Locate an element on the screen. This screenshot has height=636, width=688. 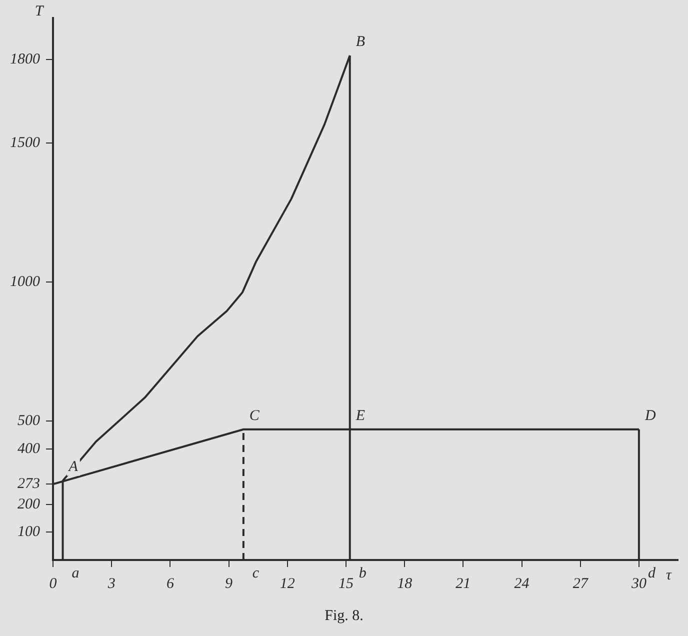
annotation: B is located at coordinates (361, 42).